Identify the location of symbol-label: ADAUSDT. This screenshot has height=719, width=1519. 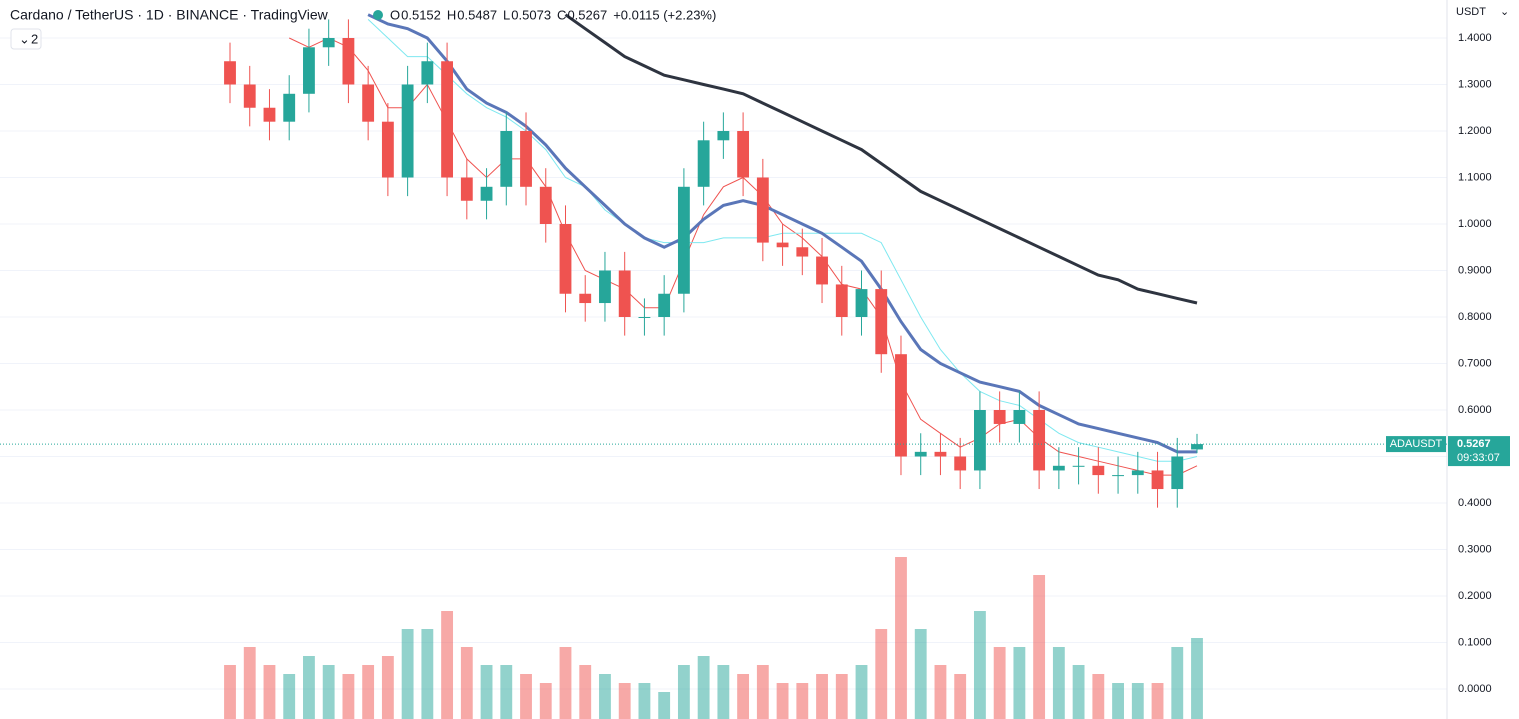
(1416, 444).